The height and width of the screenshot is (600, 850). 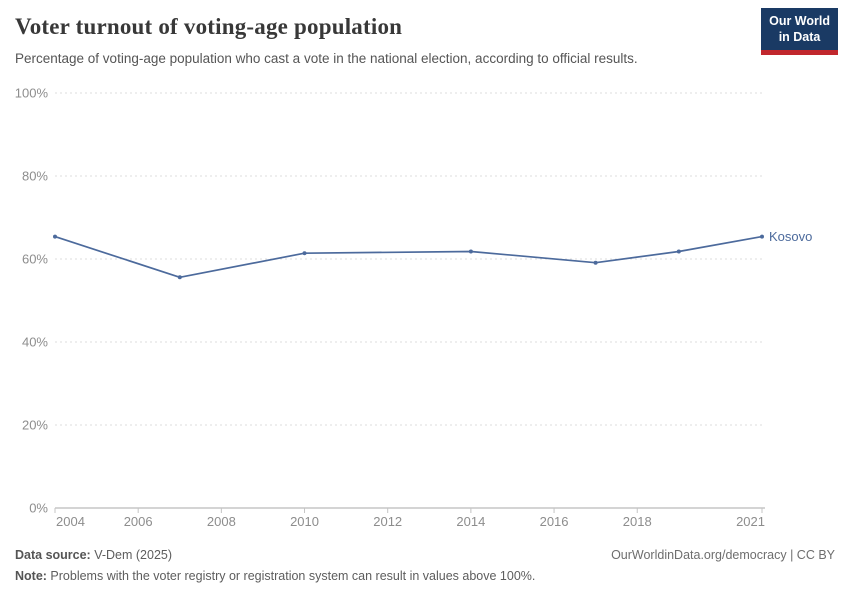 What do you see at coordinates (387, 521) in the screenshot?
I see `x-tick-label: 2012` at bounding box center [387, 521].